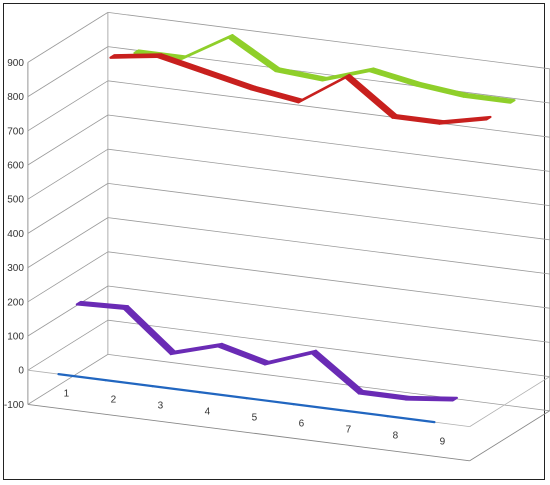  I want to click on y-tick-label: 0, so click(21, 371).